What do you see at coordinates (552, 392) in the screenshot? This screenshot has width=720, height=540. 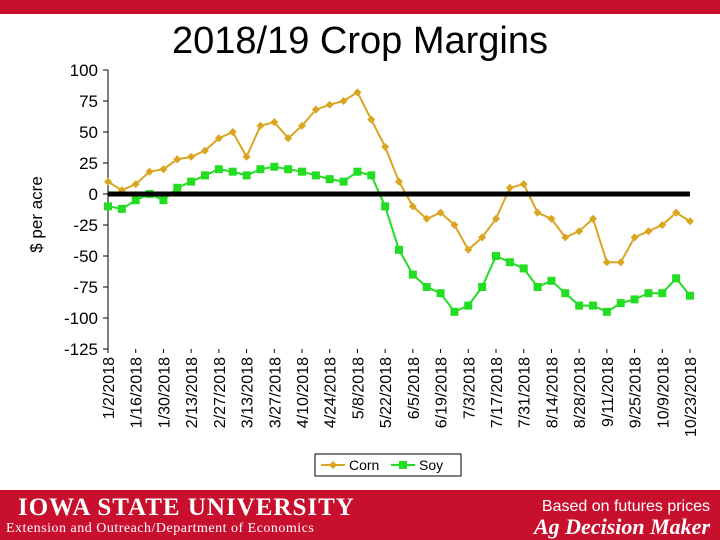 I see `x-tick-label: 8/14/2018` at bounding box center [552, 392].